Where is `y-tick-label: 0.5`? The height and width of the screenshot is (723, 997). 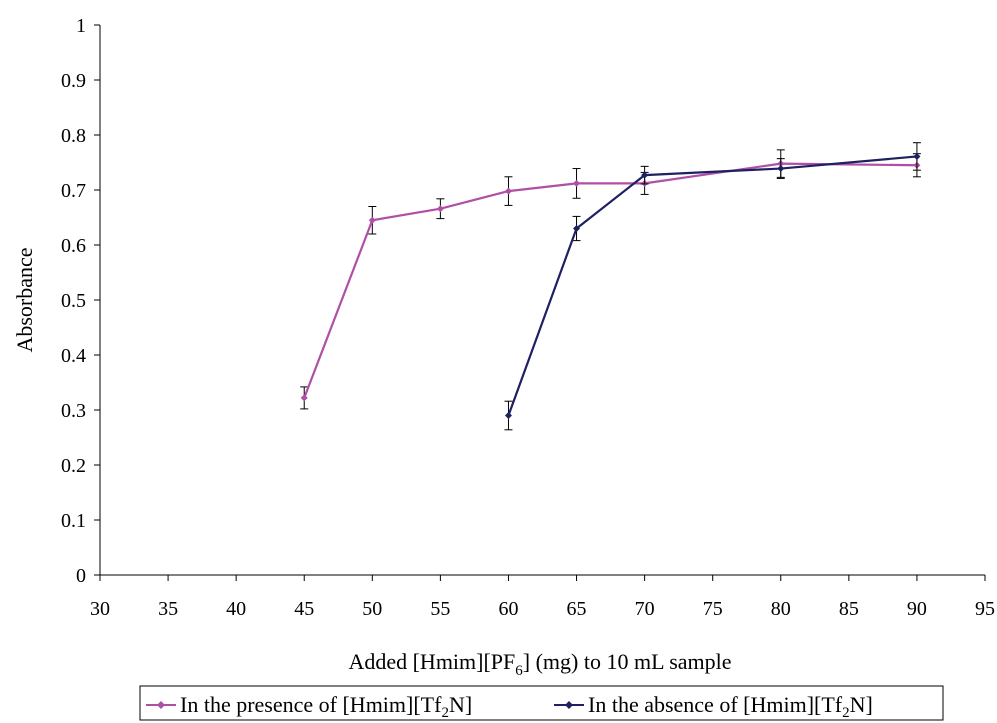
y-tick-label: 0.5 is located at coordinates (73, 301).